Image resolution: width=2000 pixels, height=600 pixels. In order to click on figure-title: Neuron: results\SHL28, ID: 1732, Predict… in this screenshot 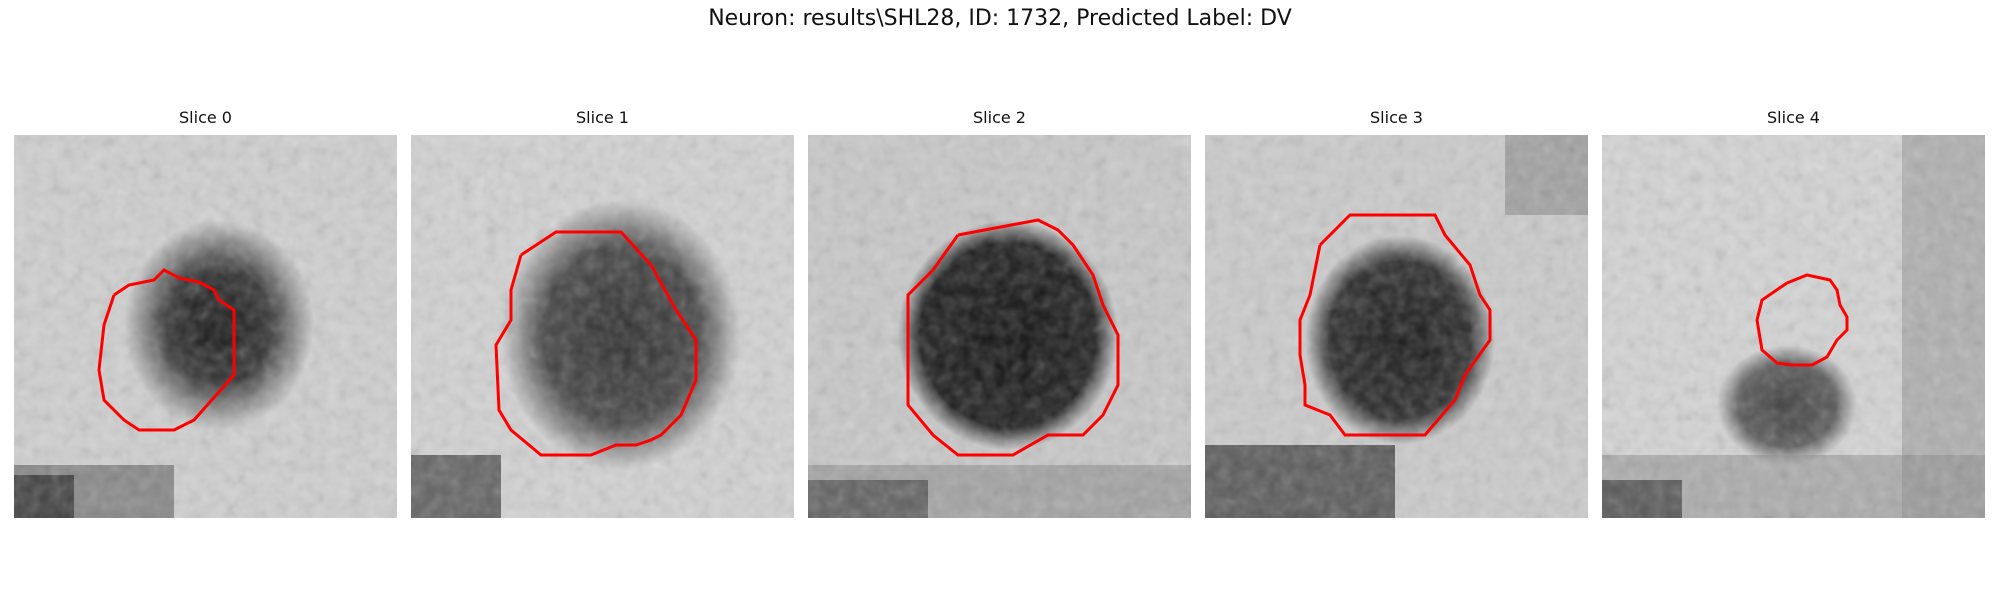, I will do `click(1000, 18)`.